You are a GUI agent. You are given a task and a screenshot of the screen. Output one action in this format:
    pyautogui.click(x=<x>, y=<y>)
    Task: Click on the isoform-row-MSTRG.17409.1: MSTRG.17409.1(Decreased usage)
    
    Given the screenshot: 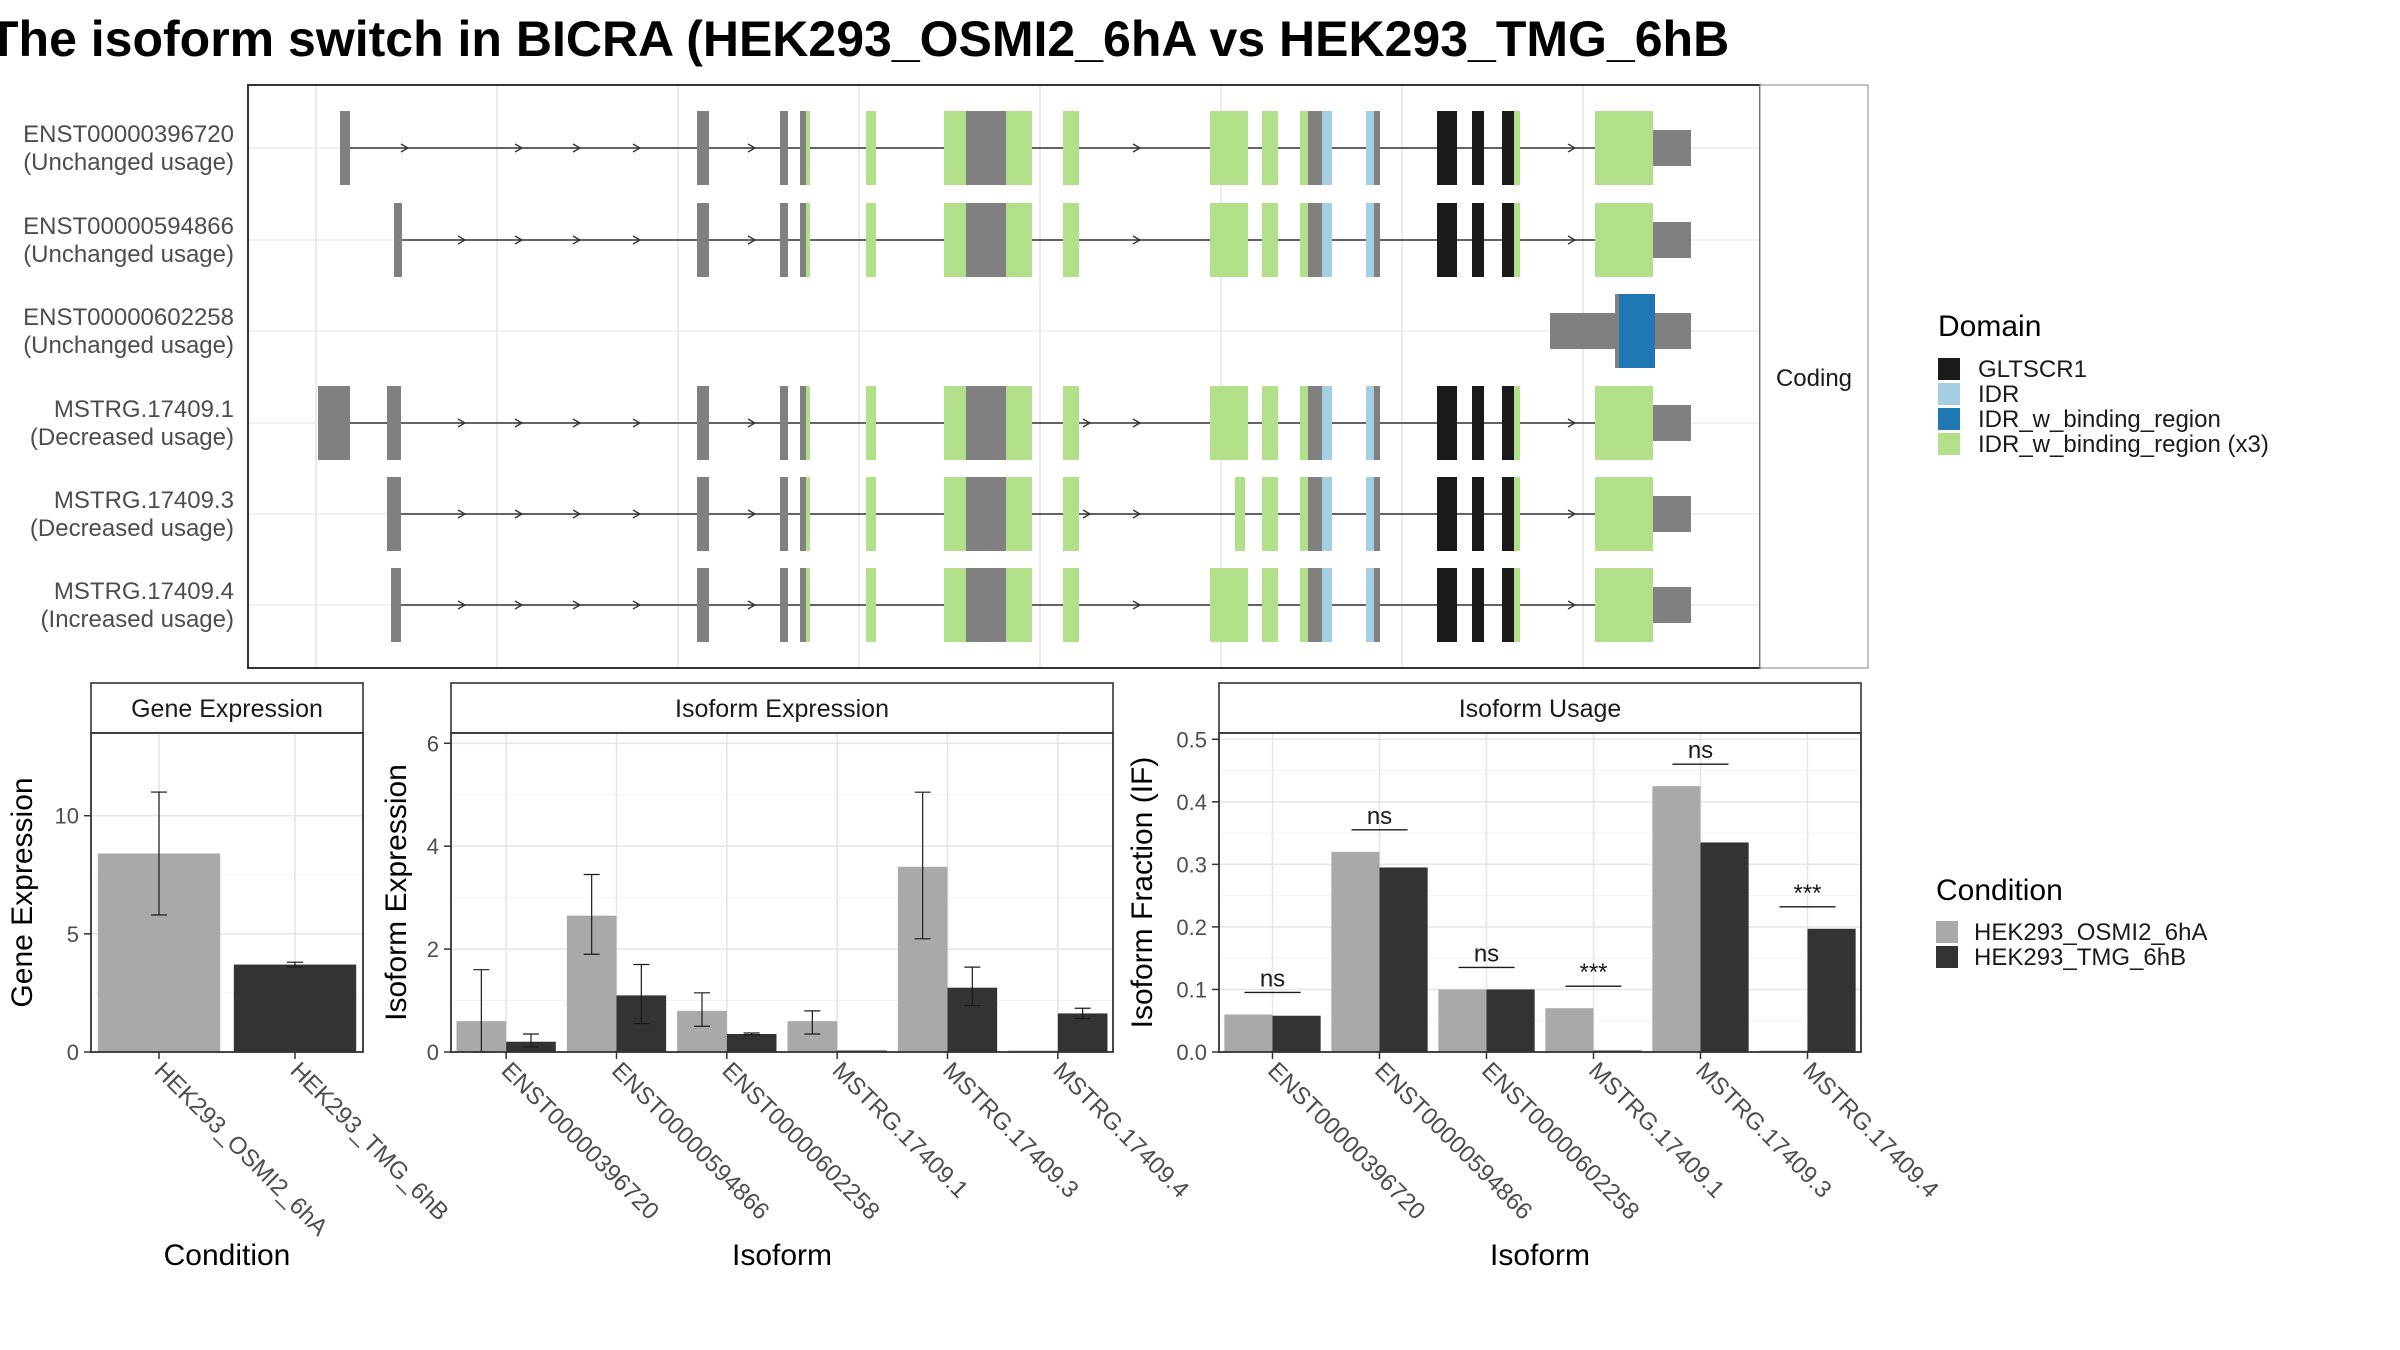 What is the action you would take?
    pyautogui.click(x=860, y=423)
    